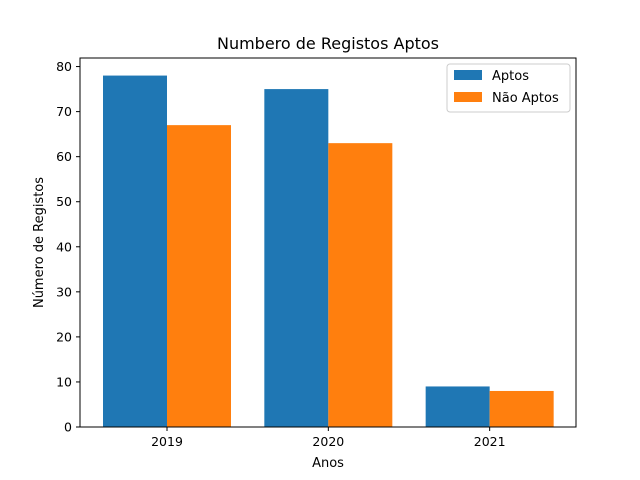 This screenshot has width=640, height=480. Describe the element at coordinates (328, 463) in the screenshot. I see `x-axis-label: Anos` at that location.